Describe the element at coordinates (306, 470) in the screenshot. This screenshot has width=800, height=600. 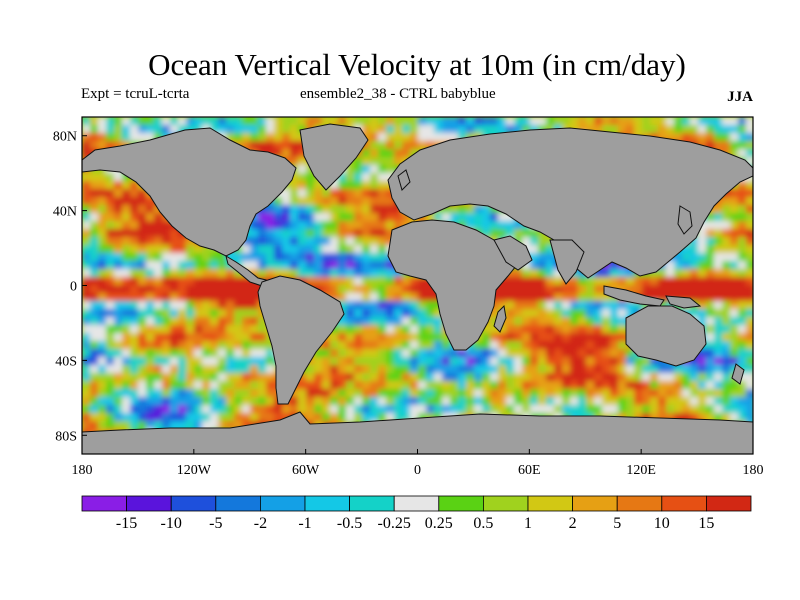
I see `lon-tick-label: 60W` at that location.